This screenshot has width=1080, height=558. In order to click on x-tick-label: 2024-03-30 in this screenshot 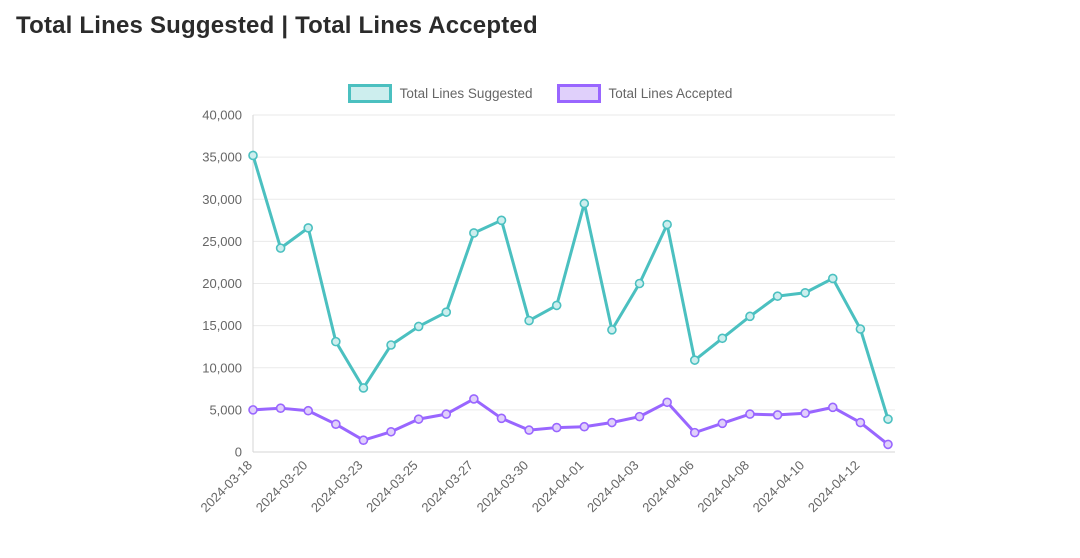, I will do `click(503, 487)`.